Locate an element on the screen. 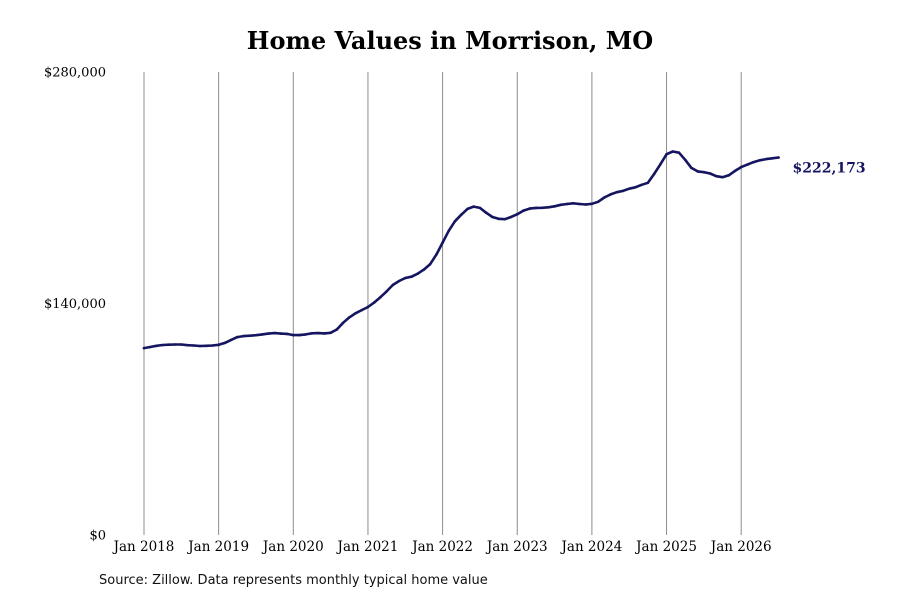 Image resolution: width=900 pixels, height=600 pixels. x-tick-label: Jan 2024 is located at coordinates (590, 547).